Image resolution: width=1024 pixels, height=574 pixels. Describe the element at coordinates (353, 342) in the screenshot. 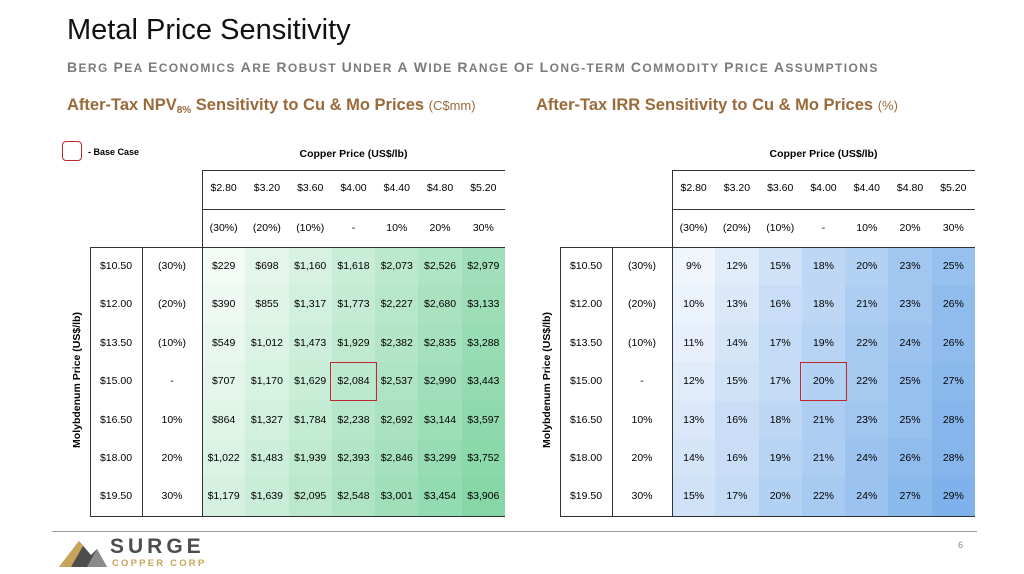

I see `npv-value-cell: $1,929` at that location.